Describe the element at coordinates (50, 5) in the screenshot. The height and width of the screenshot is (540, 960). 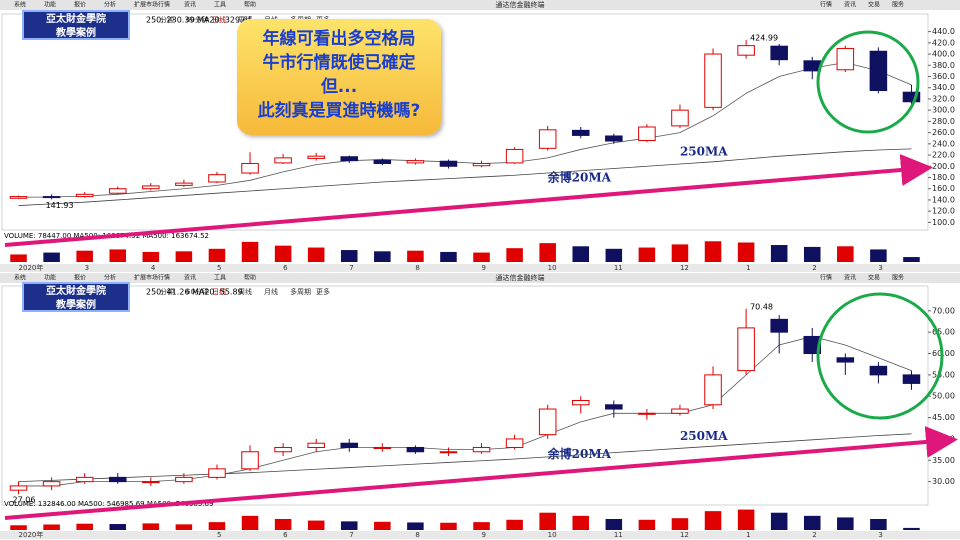
I see `toolbar-item: 功能` at that location.